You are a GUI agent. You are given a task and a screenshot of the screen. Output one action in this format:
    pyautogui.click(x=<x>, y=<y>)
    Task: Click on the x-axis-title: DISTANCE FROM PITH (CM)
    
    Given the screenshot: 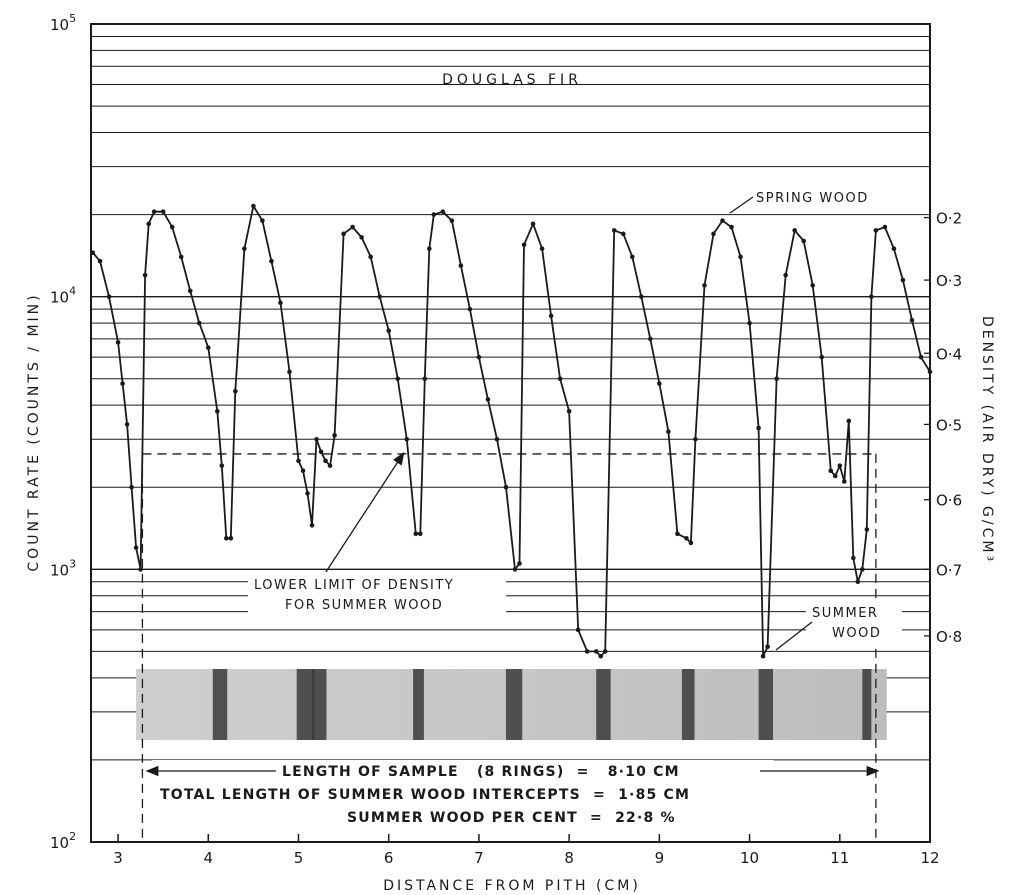 What is the action you would take?
    pyautogui.click(x=512, y=886)
    